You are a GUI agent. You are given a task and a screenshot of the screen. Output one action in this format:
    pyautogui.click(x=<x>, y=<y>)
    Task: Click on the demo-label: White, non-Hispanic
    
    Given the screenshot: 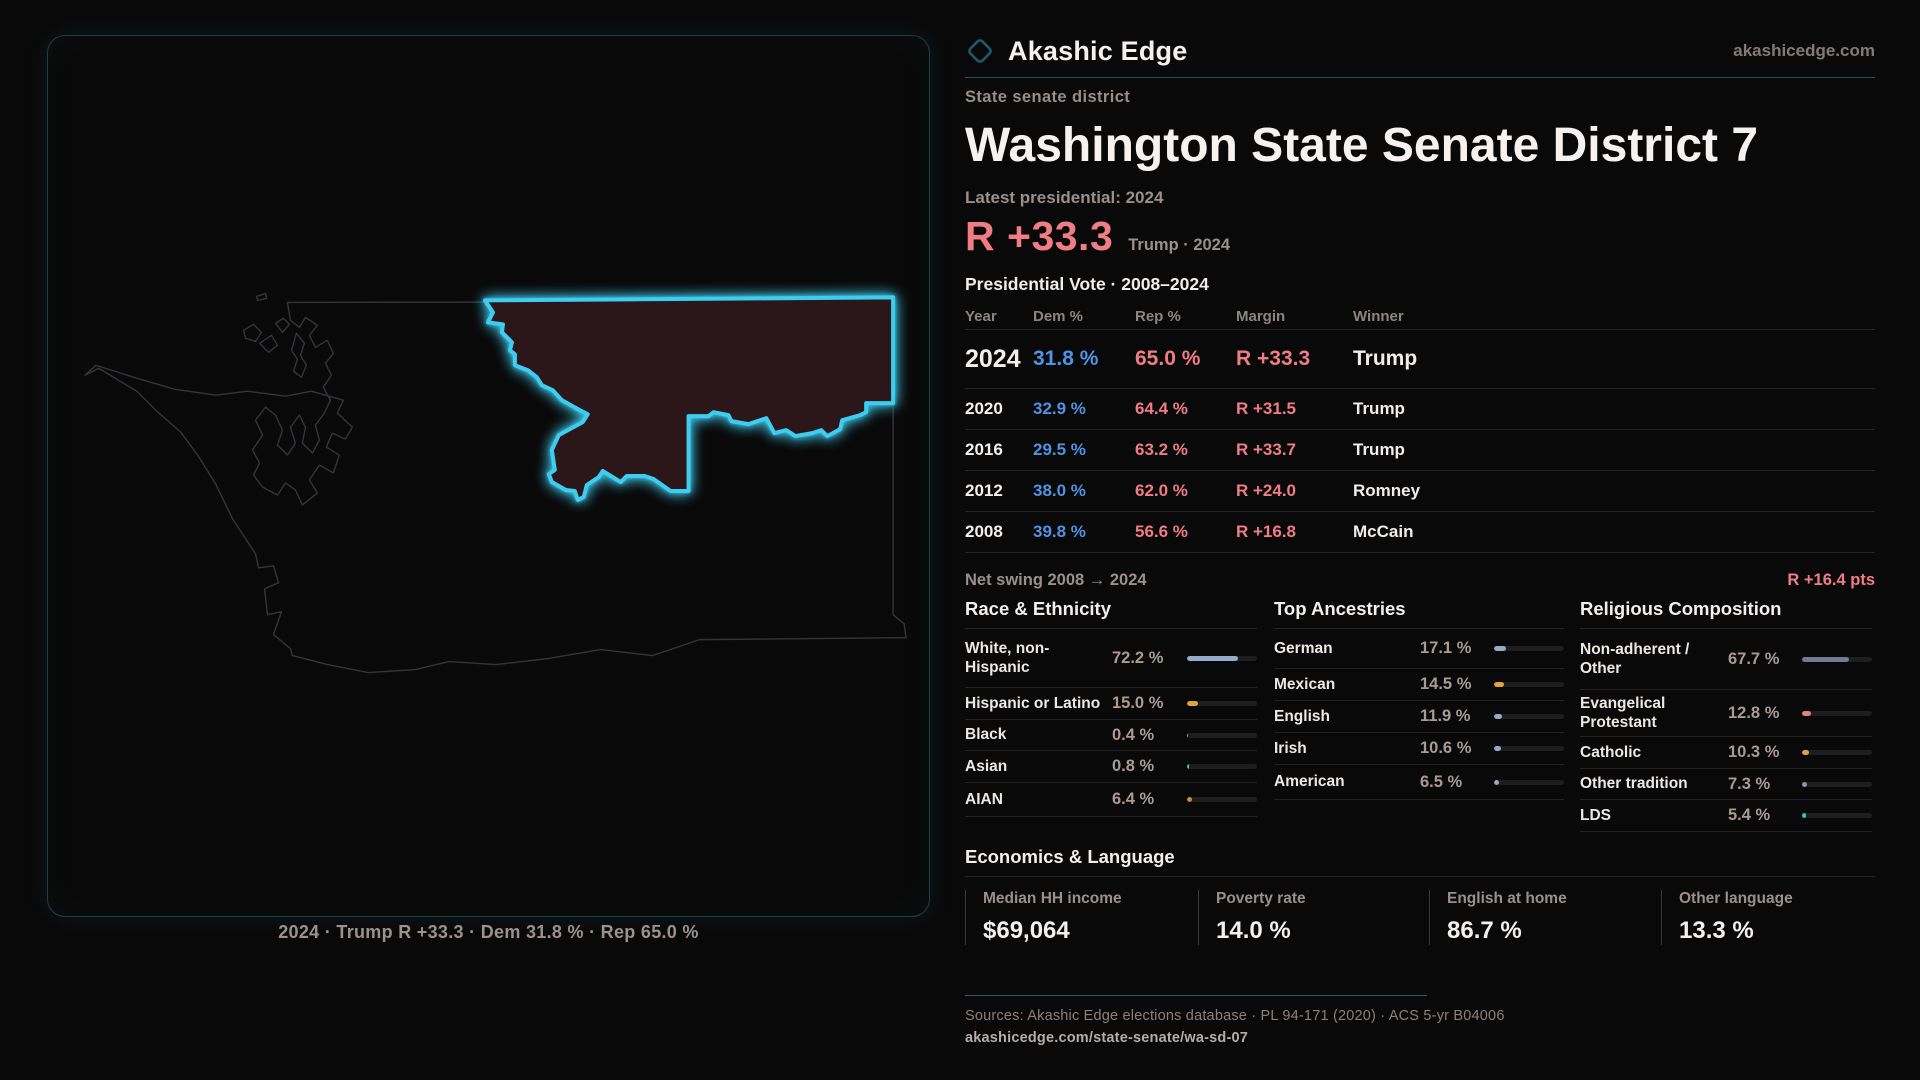 What is the action you would take?
    pyautogui.click(x=1007, y=657)
    